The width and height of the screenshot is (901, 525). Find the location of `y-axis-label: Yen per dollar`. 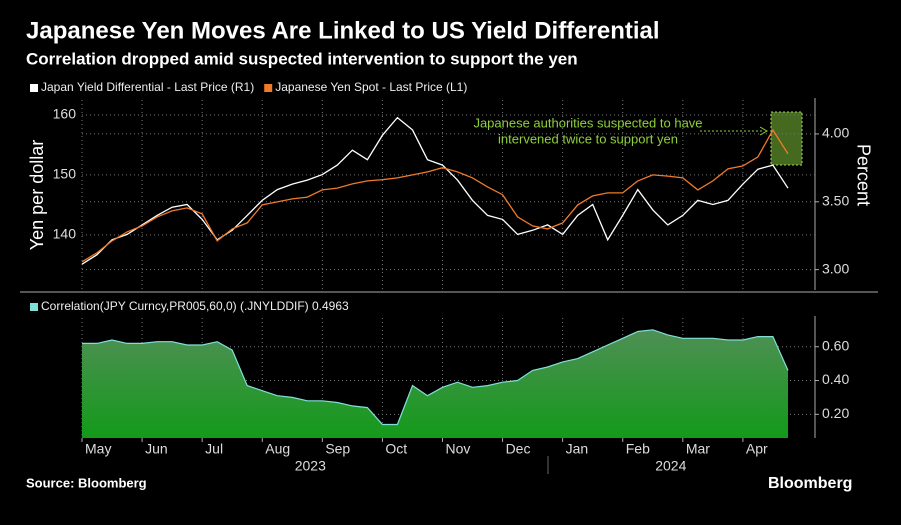

y-axis-label: Yen per dollar is located at coordinates (37, 195).